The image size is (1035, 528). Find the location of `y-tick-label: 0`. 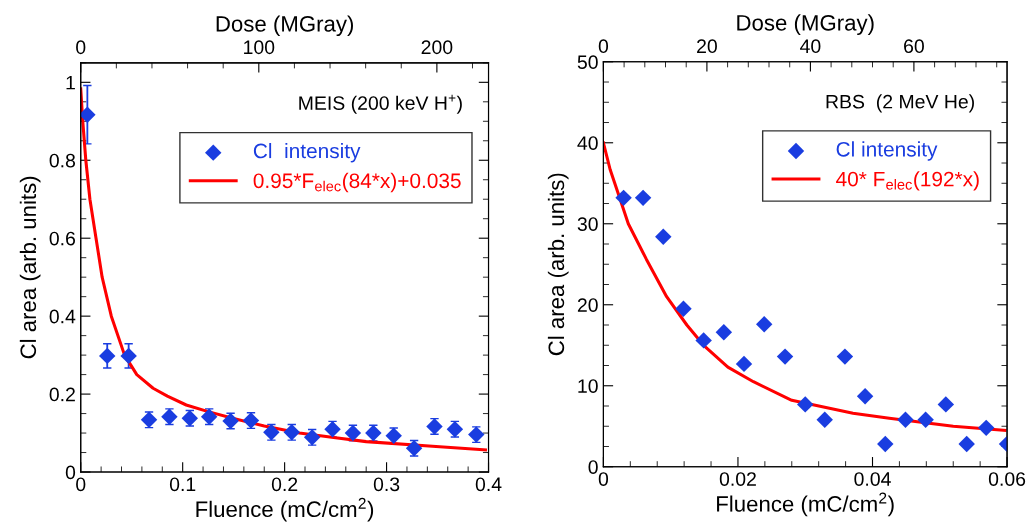

y-tick-label: 0 is located at coordinates (593, 467).